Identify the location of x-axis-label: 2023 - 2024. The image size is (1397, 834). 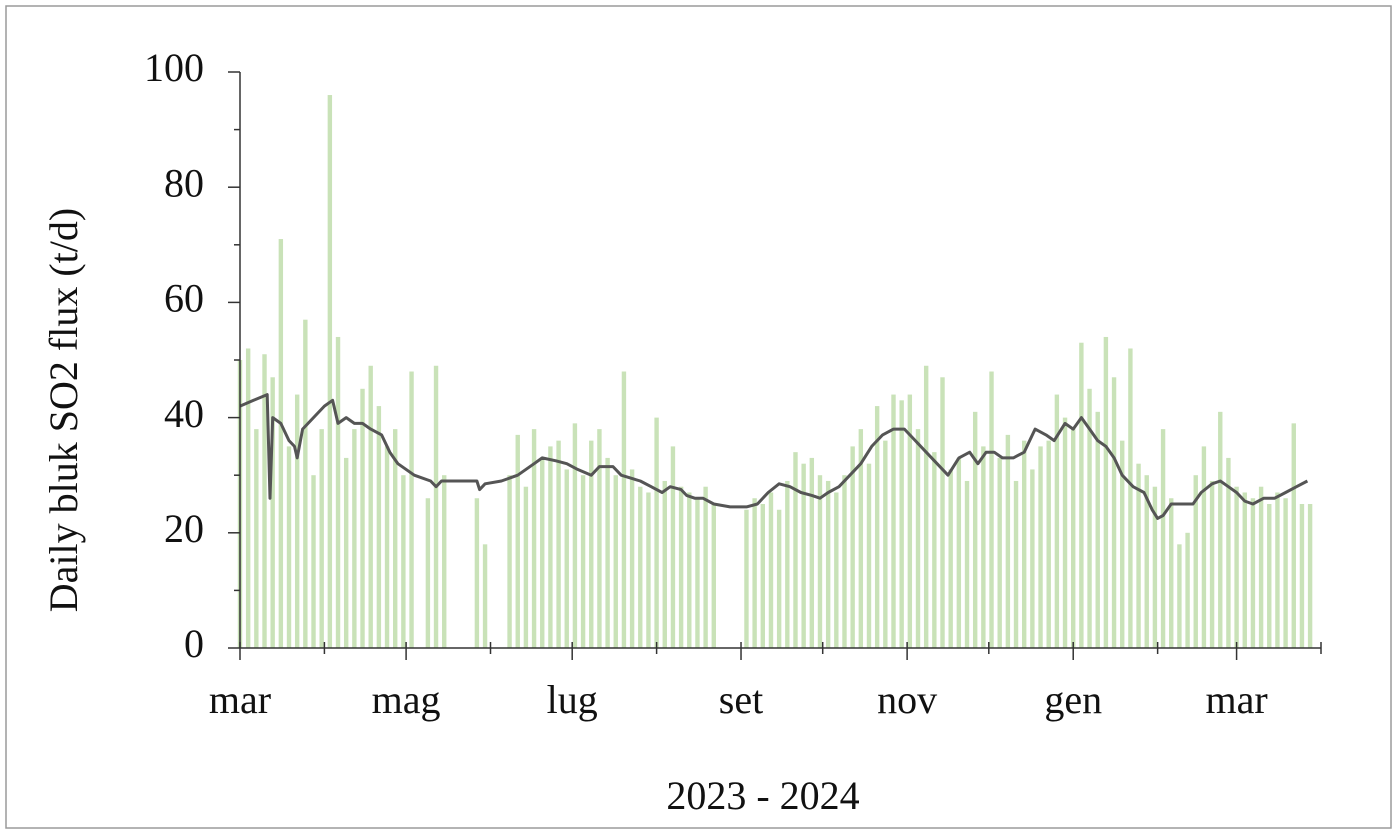
(762, 795).